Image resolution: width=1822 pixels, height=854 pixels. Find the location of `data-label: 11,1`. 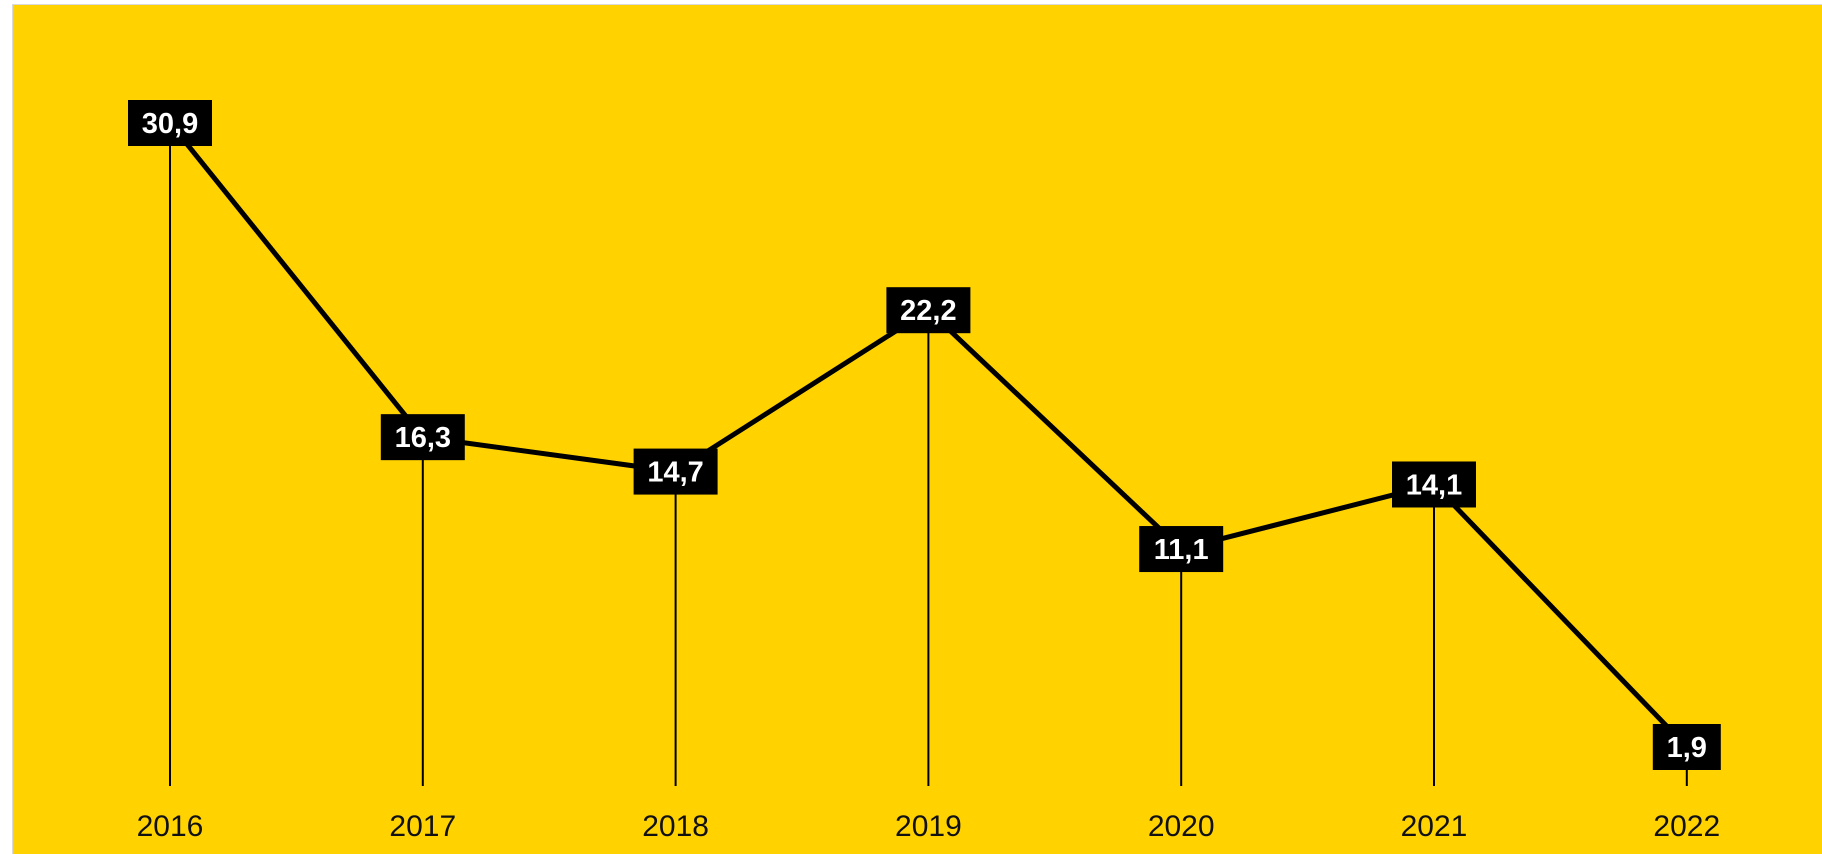

data-label: 11,1 is located at coordinates (1181, 549).